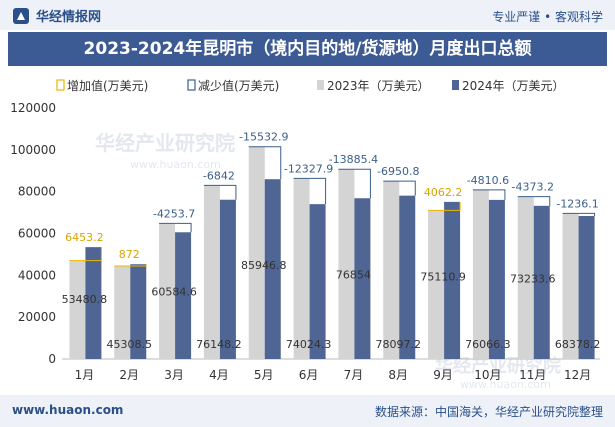 This screenshot has width=615, height=427. What do you see at coordinates (174, 292) in the screenshot?
I see `value-label-2024: 60584.6` at bounding box center [174, 292].